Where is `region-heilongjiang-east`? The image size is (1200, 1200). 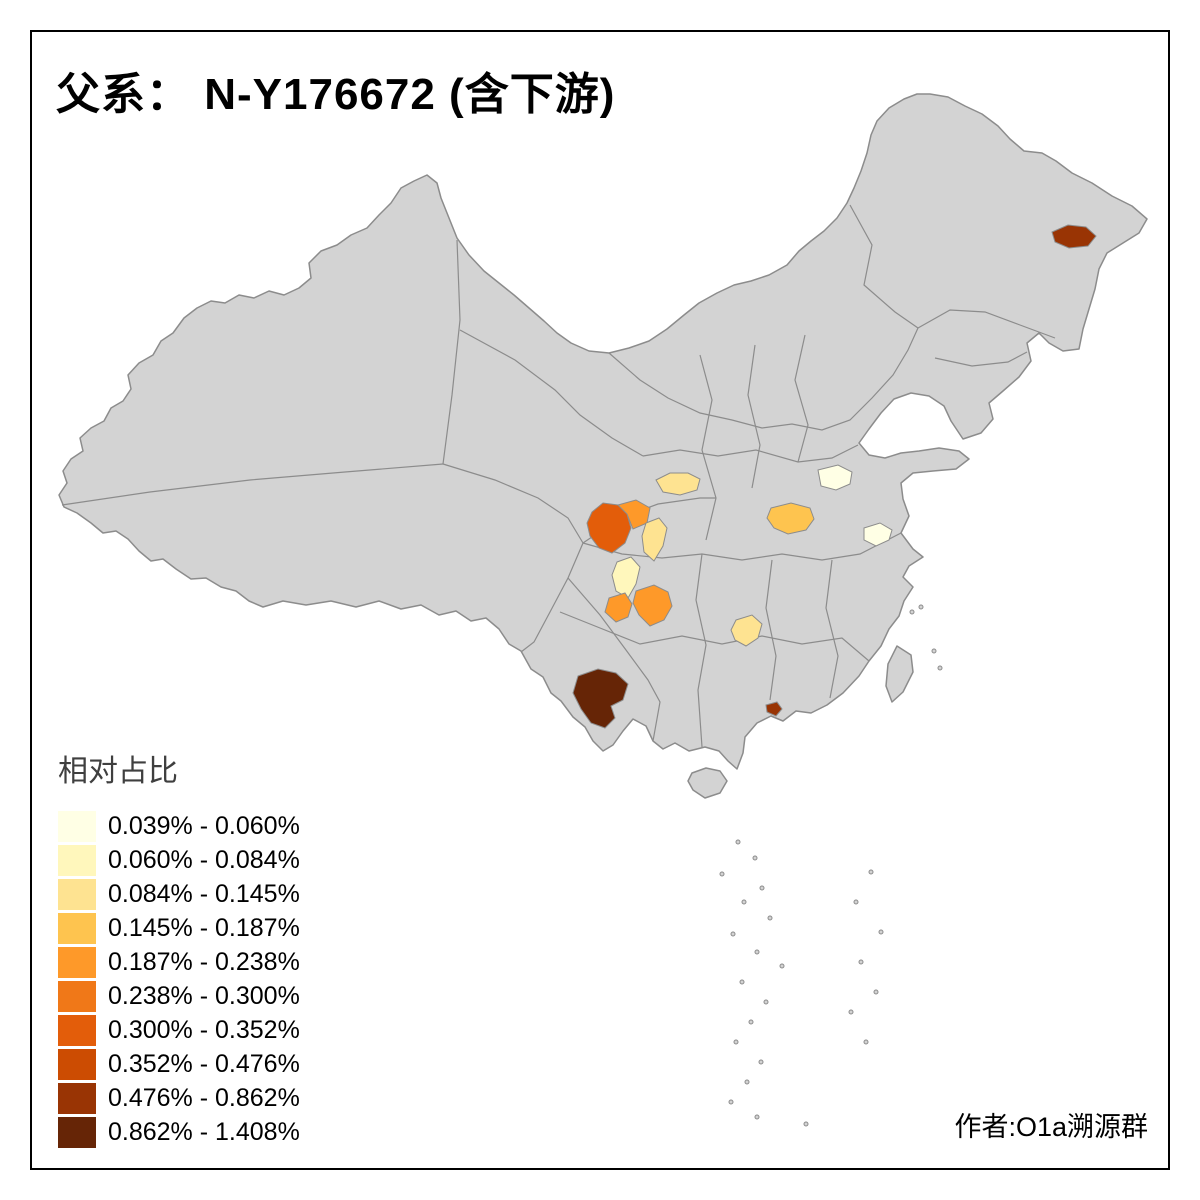 region-heilongjiang-east is located at coordinates (1074, 236).